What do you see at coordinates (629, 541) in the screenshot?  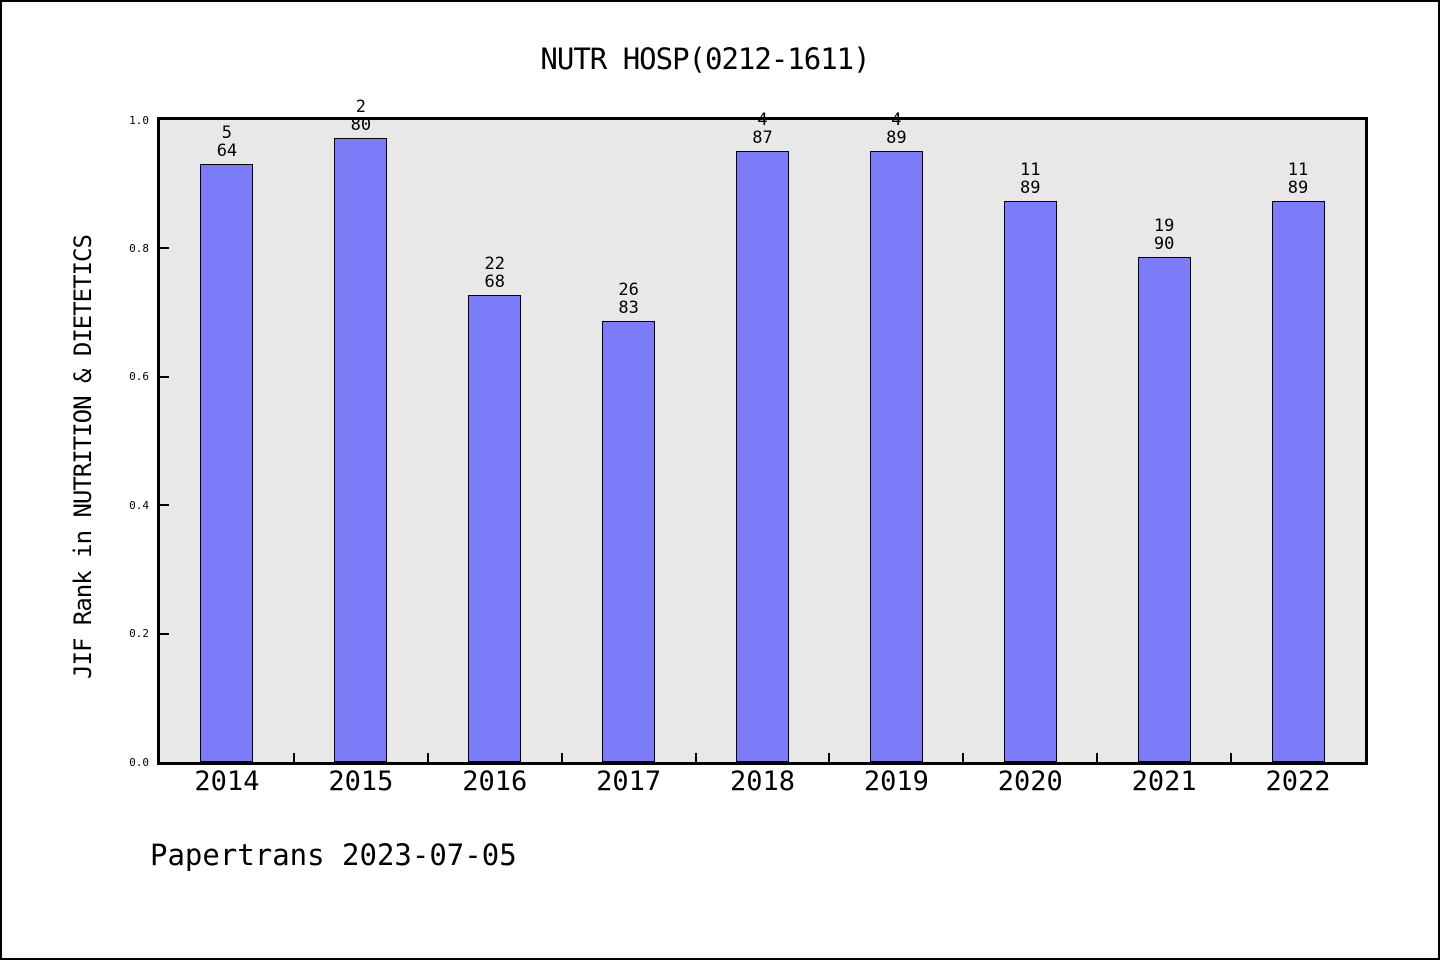 I see `bar-2017` at bounding box center [629, 541].